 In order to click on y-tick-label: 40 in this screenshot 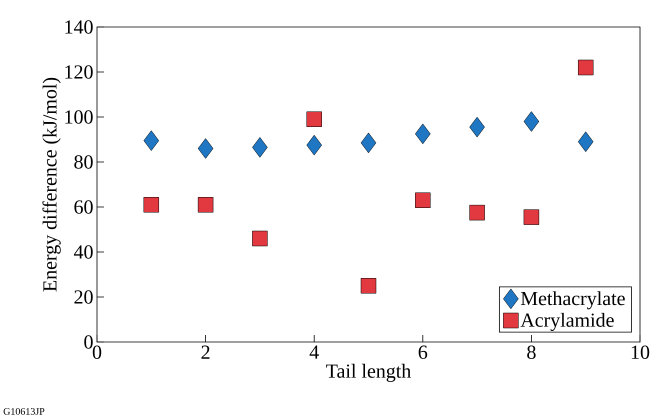, I will do `click(83, 252)`.